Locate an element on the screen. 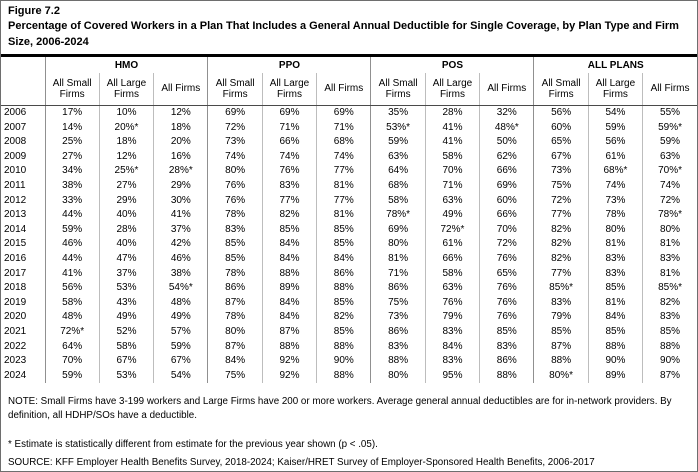 The height and width of the screenshot is (472, 698). subheader-hmo-small: All Small Firms is located at coordinates (72, 89).